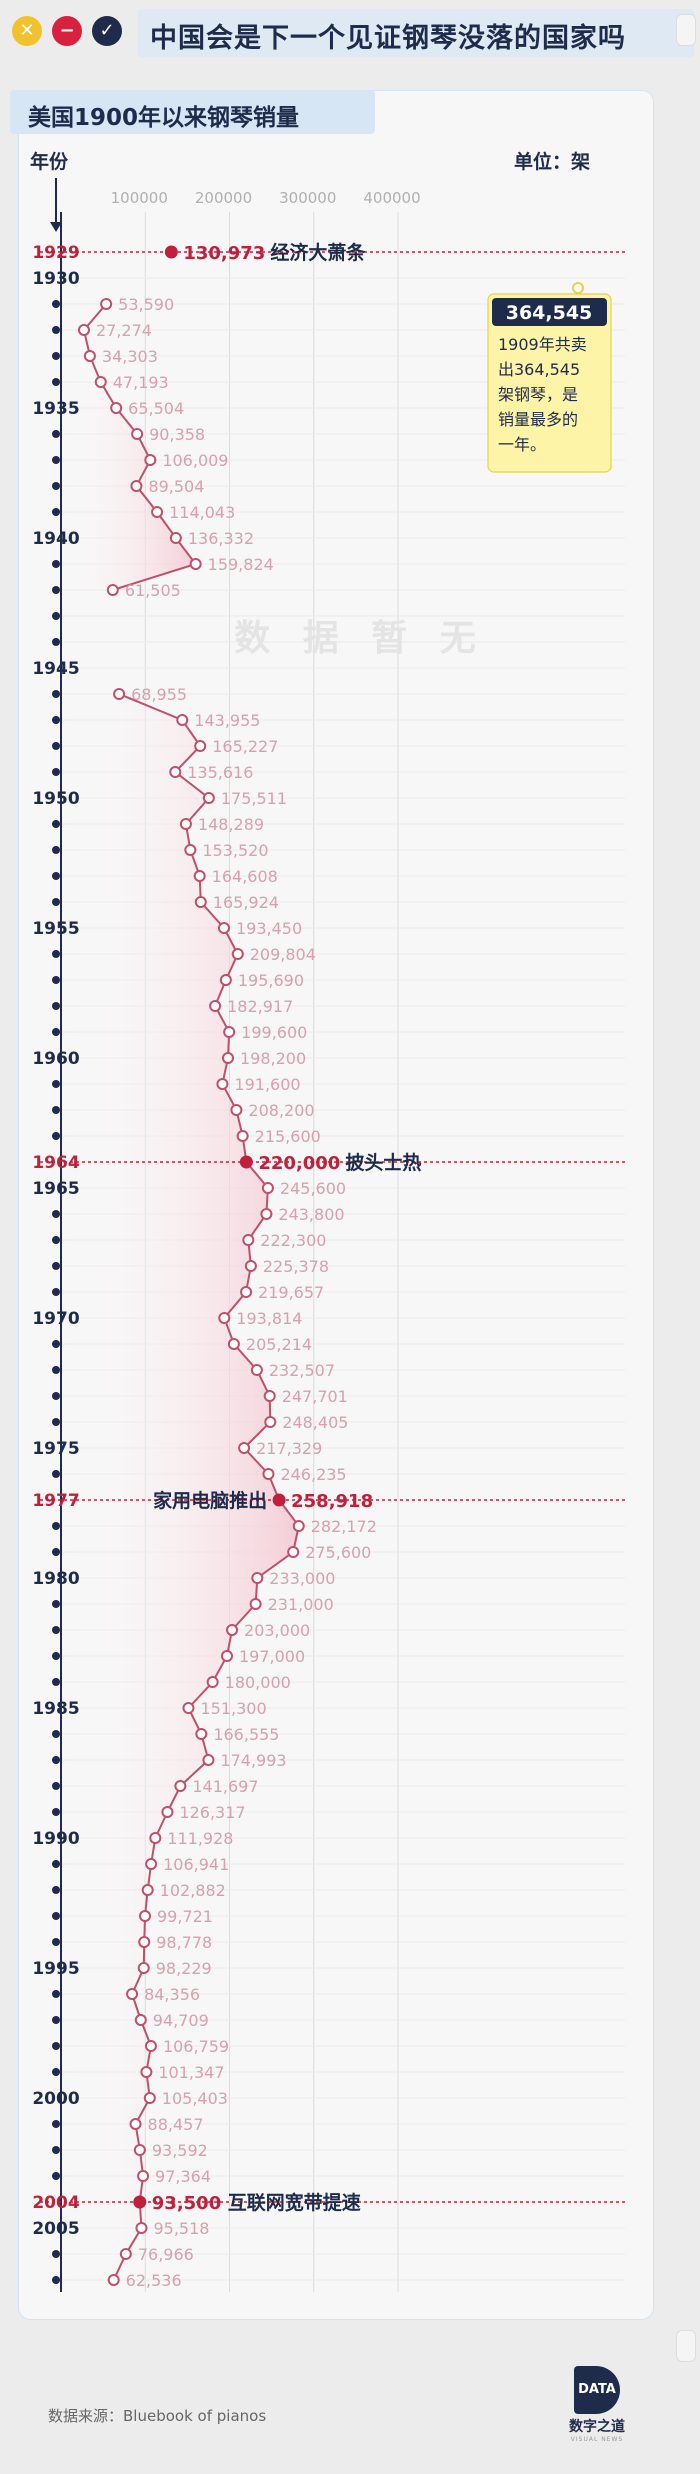 Image resolution: width=700 pixels, height=2474 pixels. Describe the element at coordinates (55, 1839) in the screenshot. I see `year-tick-label: 1990` at that location.